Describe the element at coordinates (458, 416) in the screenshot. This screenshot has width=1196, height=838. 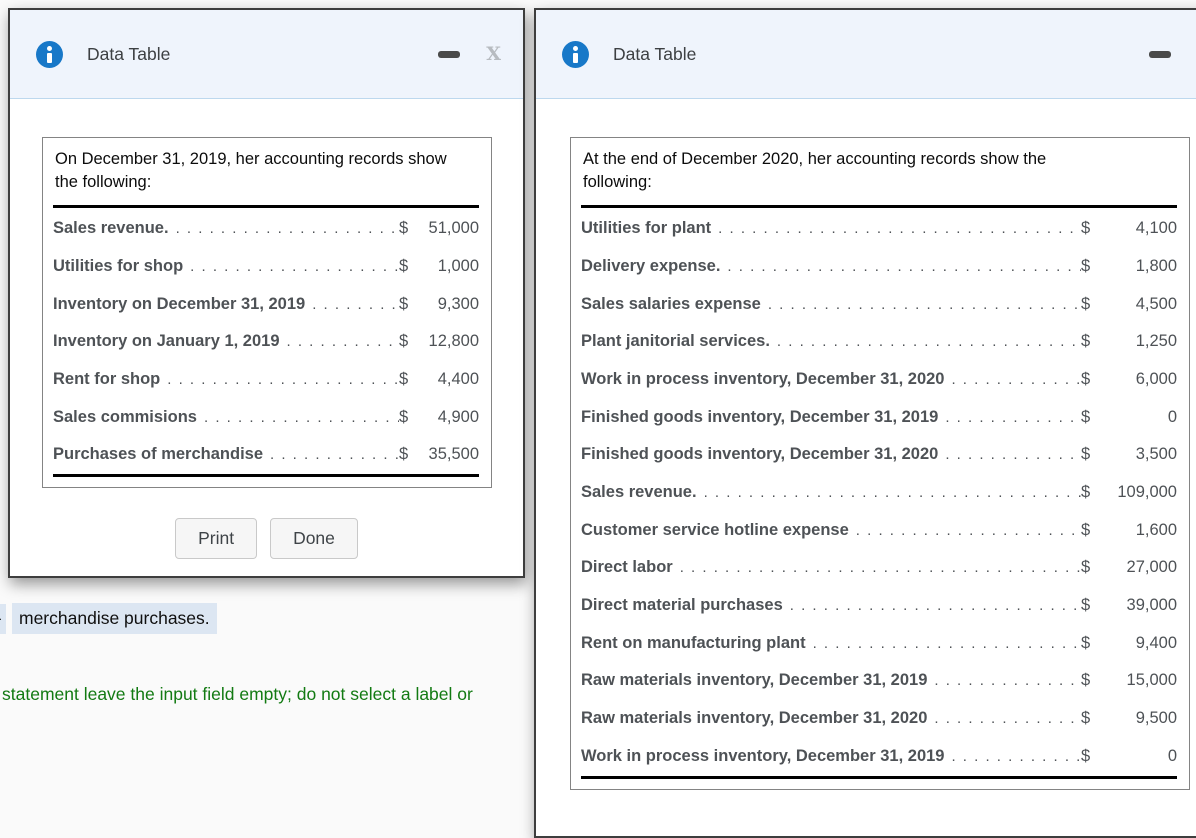
I see `row-value: 4,900` at that location.